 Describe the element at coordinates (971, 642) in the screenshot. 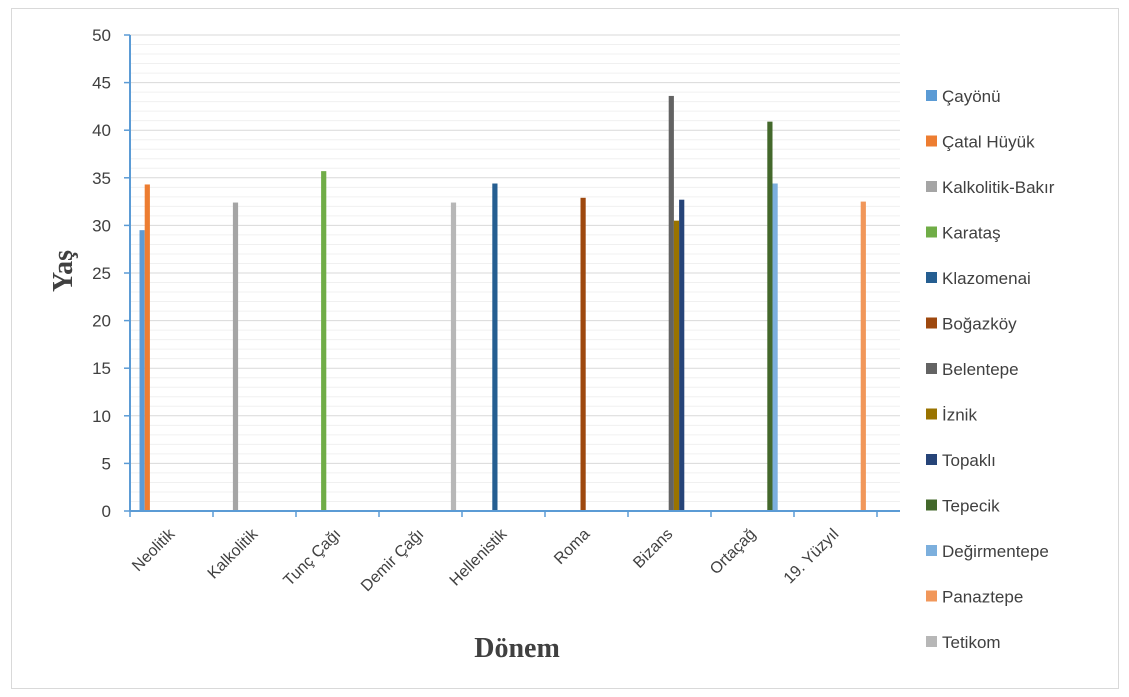

I see `legend-label: Tetikom` at that location.